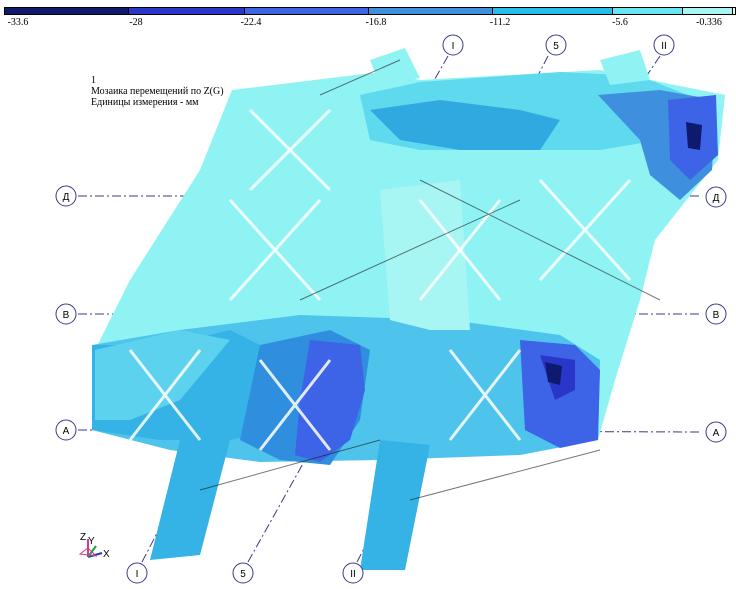  I want to click on triad-z-label: Z, so click(83, 537).